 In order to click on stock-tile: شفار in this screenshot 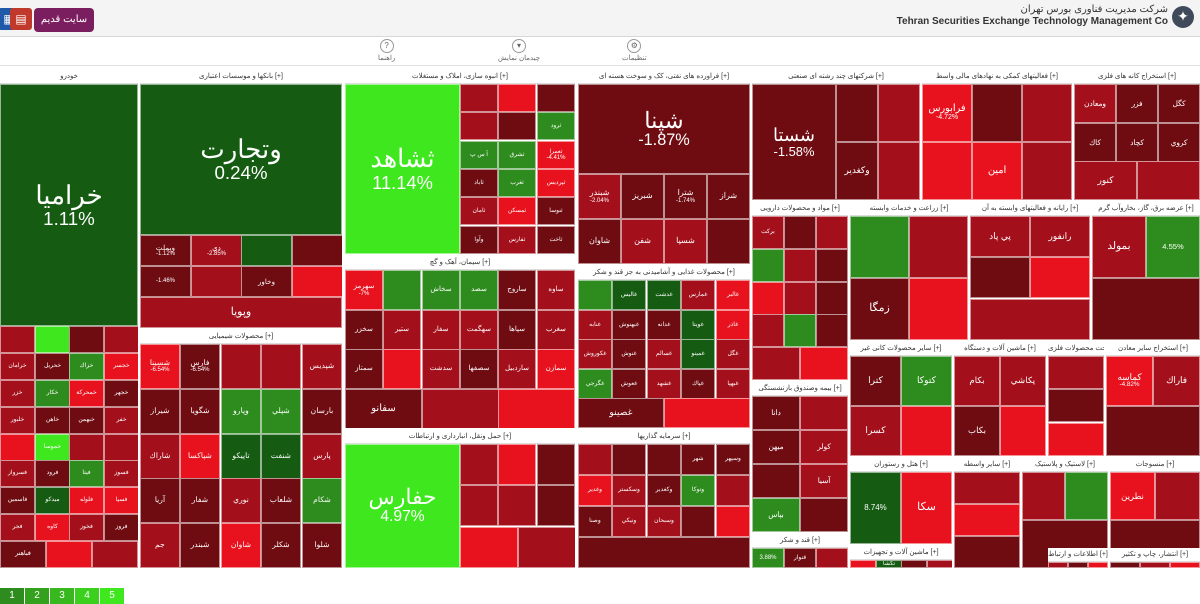, I will do `click(200, 500)`.